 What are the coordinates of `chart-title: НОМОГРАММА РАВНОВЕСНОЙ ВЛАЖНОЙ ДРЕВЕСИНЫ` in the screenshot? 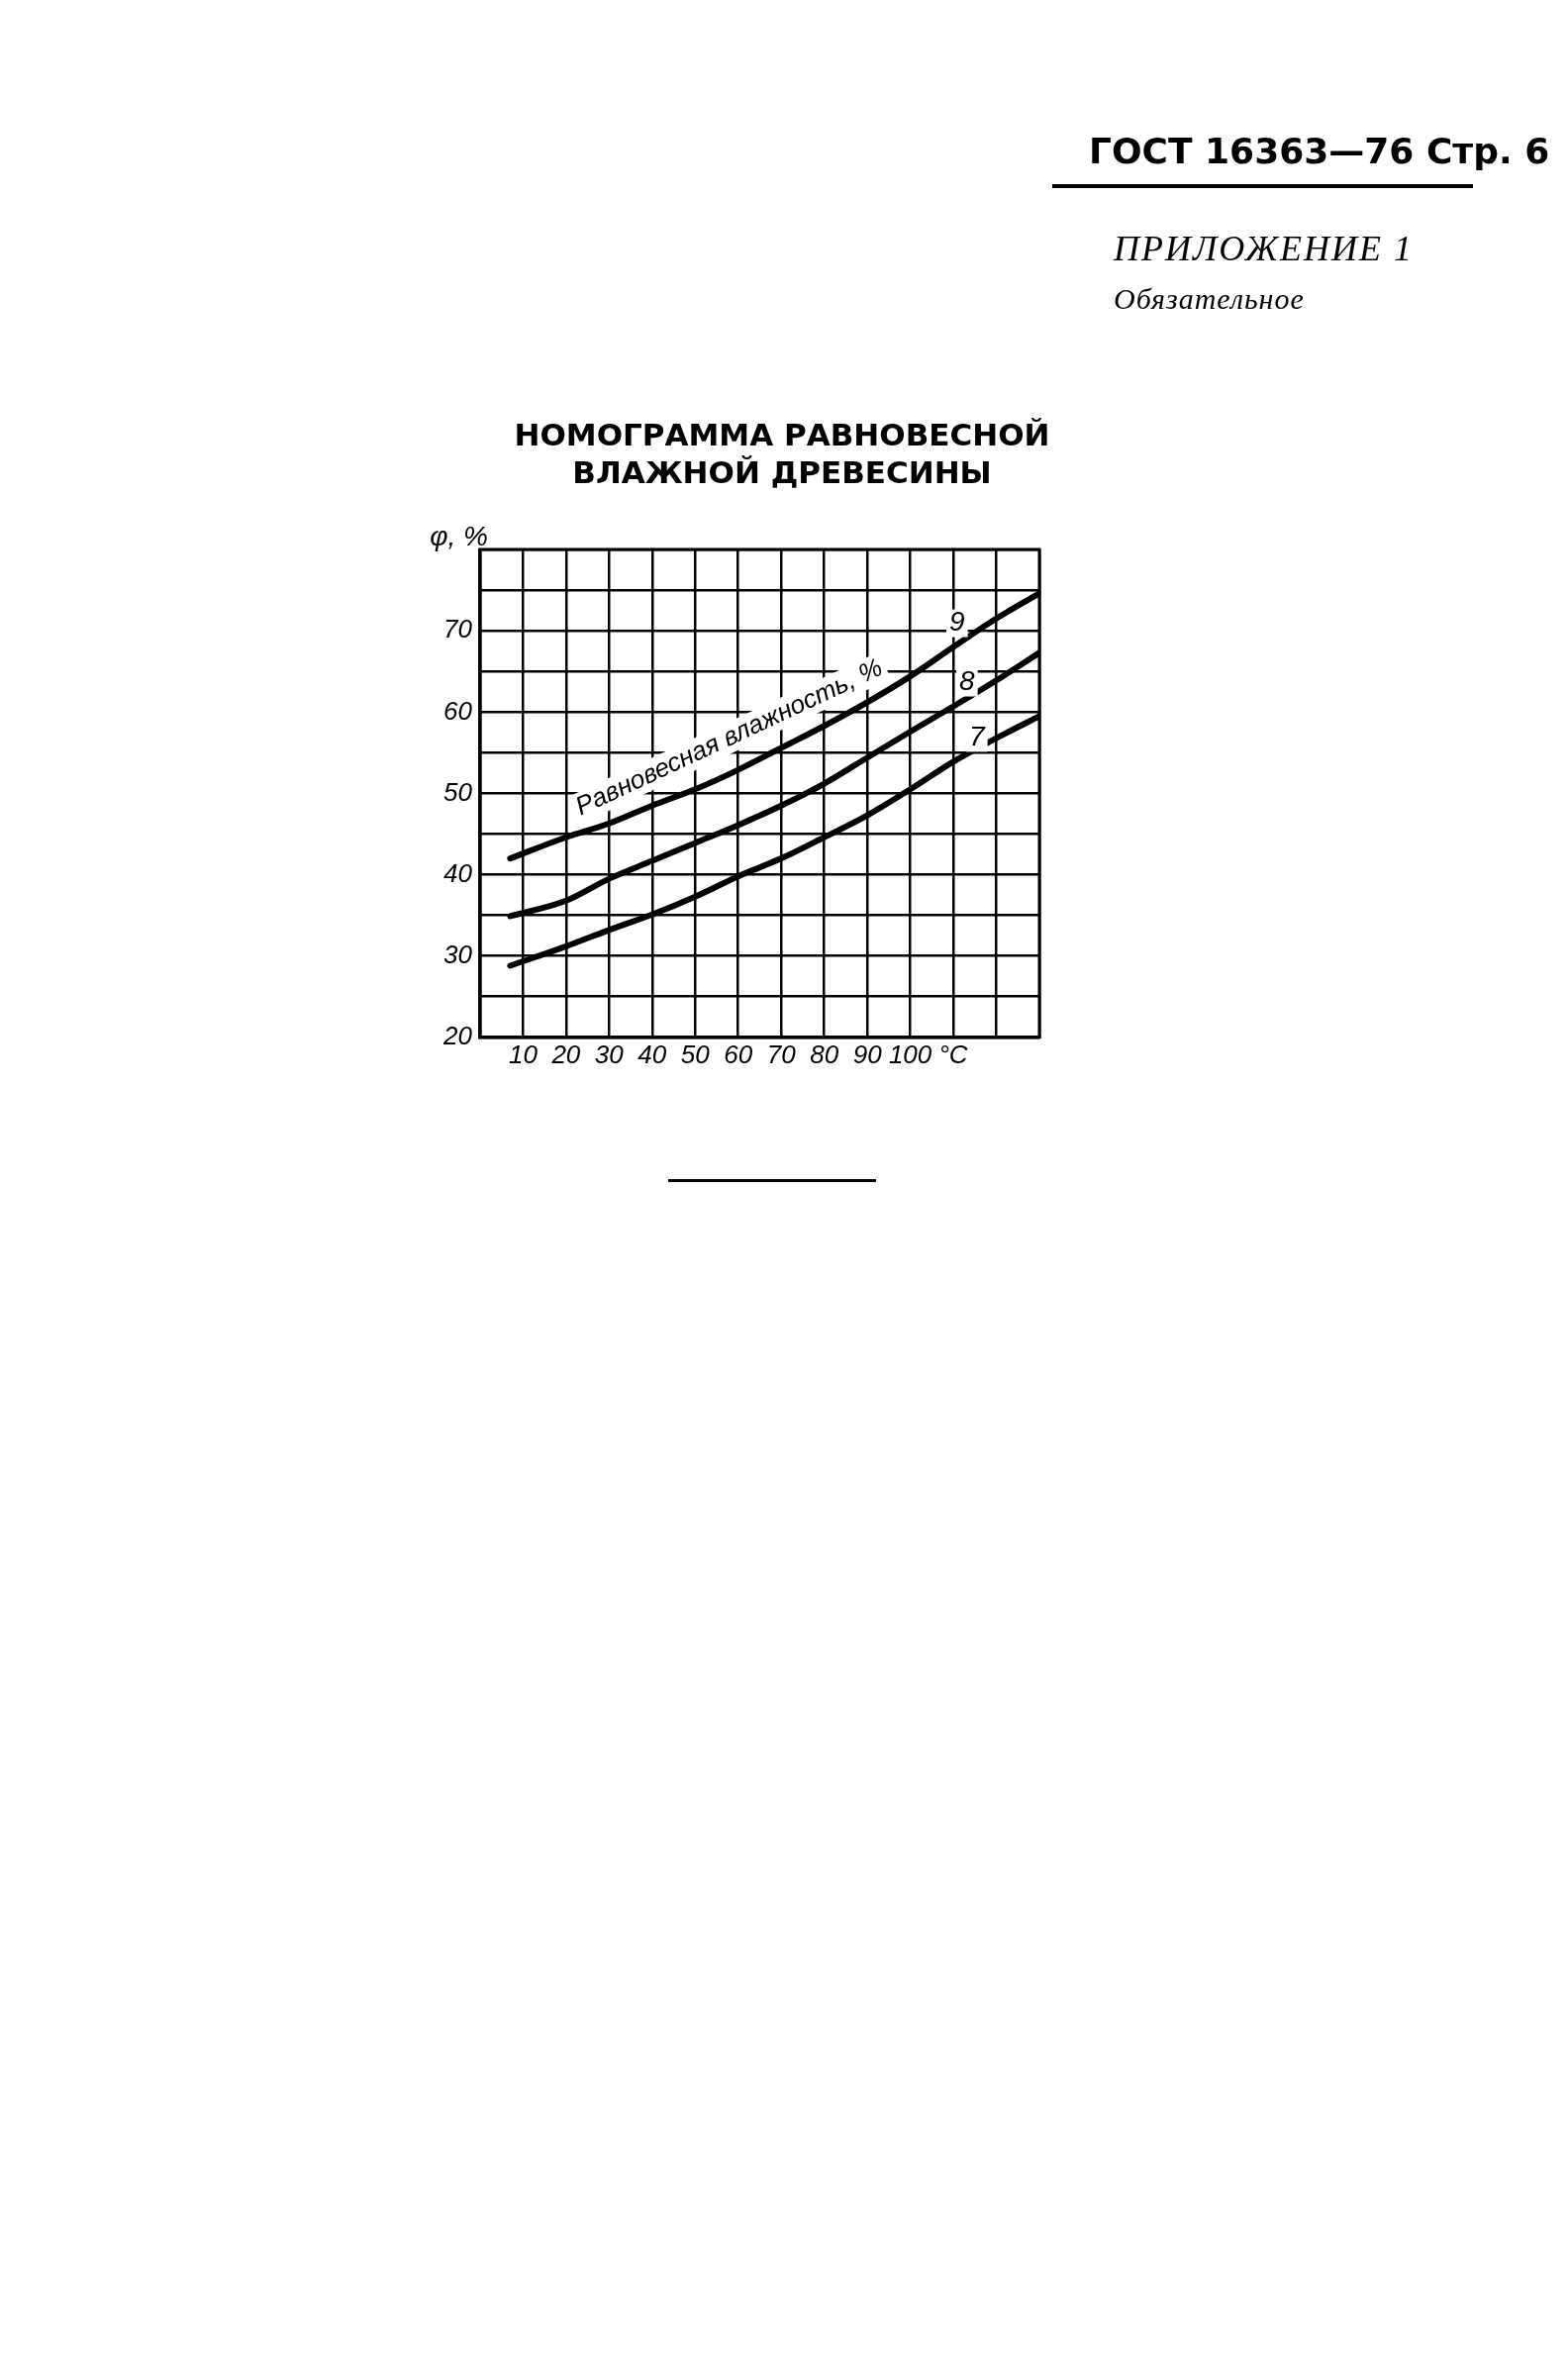 It's located at (782, 453).